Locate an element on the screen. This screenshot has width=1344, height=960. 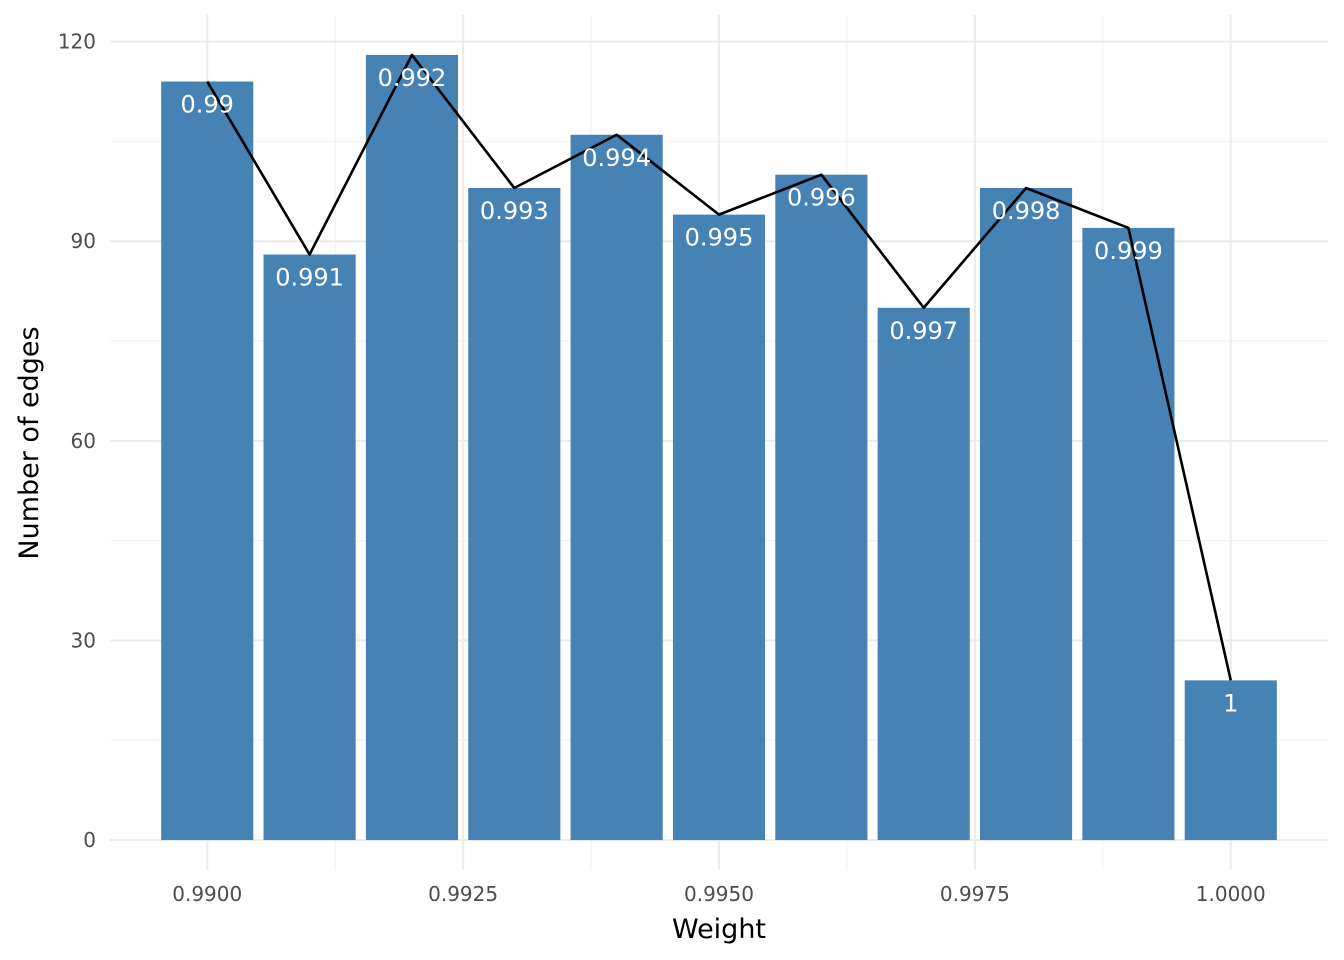
bar-value-label: 0.991 is located at coordinates (309, 278).